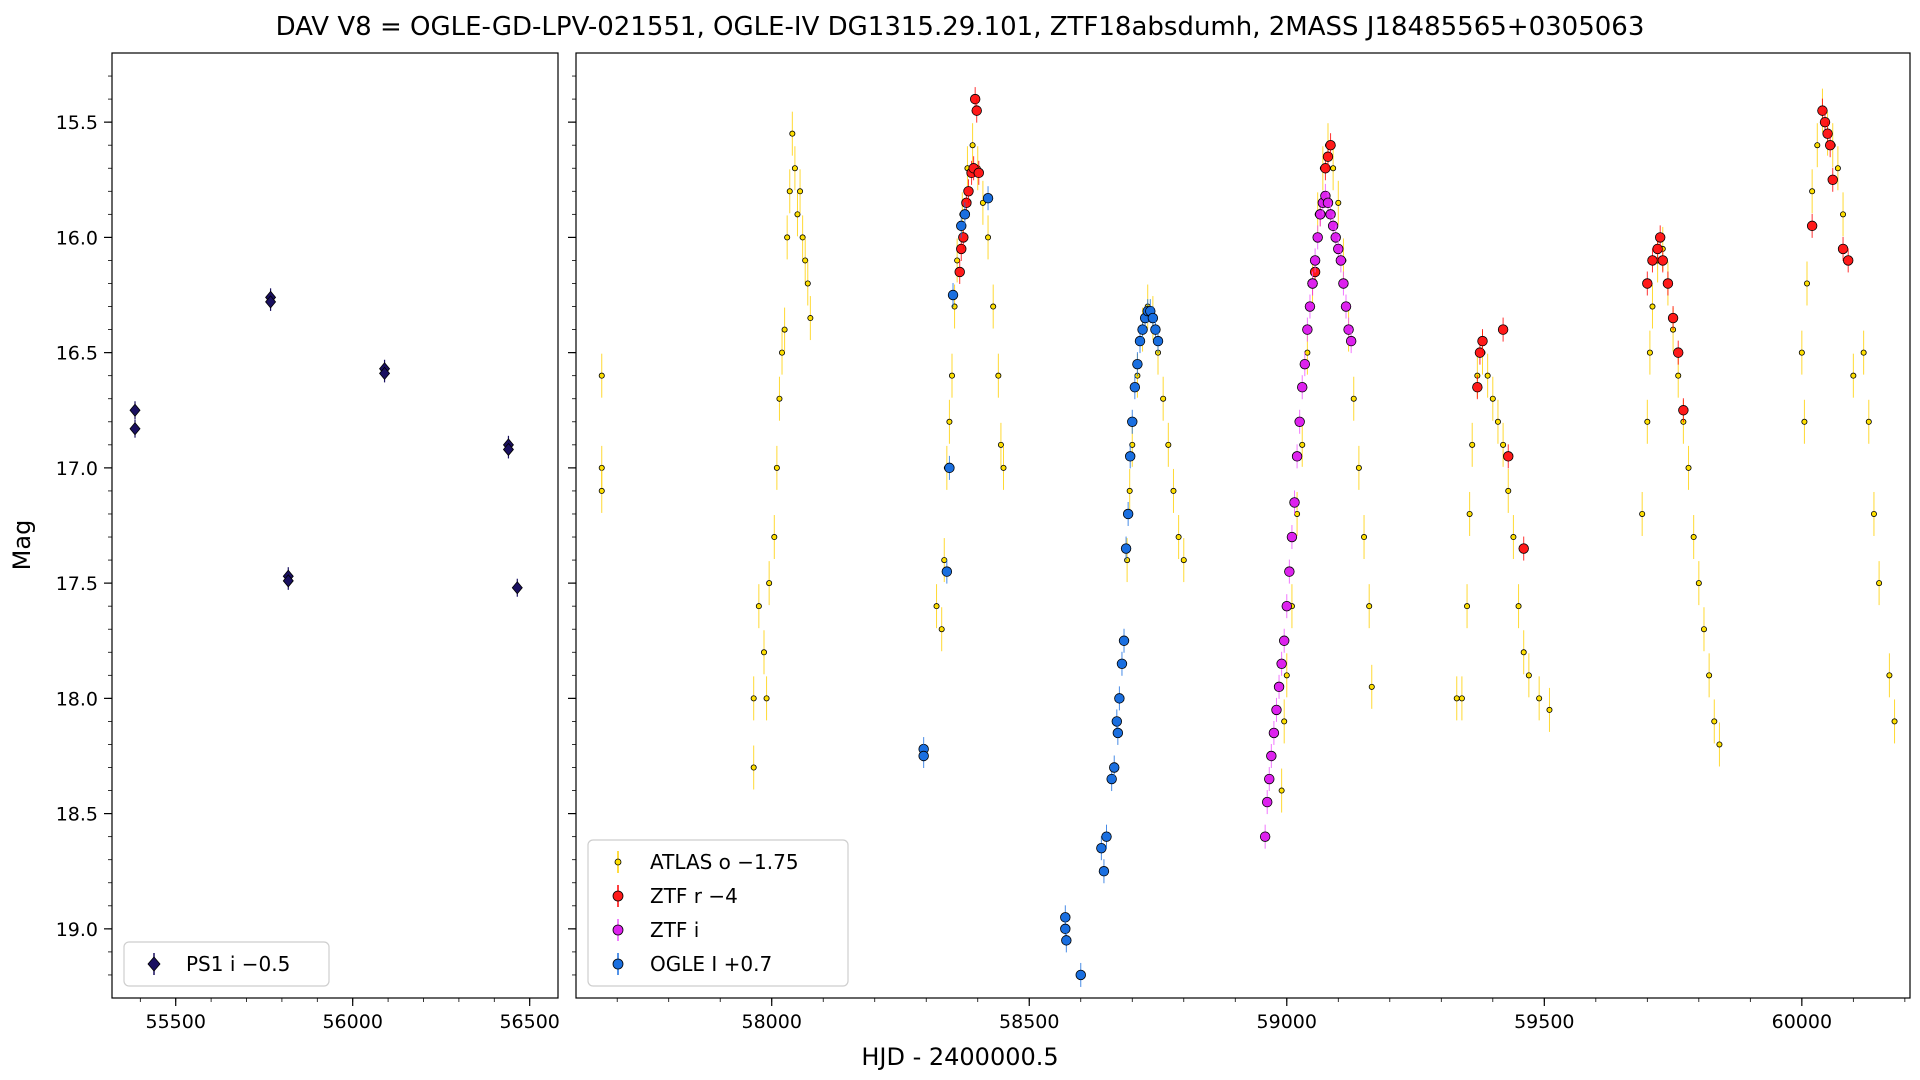  What do you see at coordinates (674, 930) in the screenshot?
I see `legend-label: ZTF i` at bounding box center [674, 930].